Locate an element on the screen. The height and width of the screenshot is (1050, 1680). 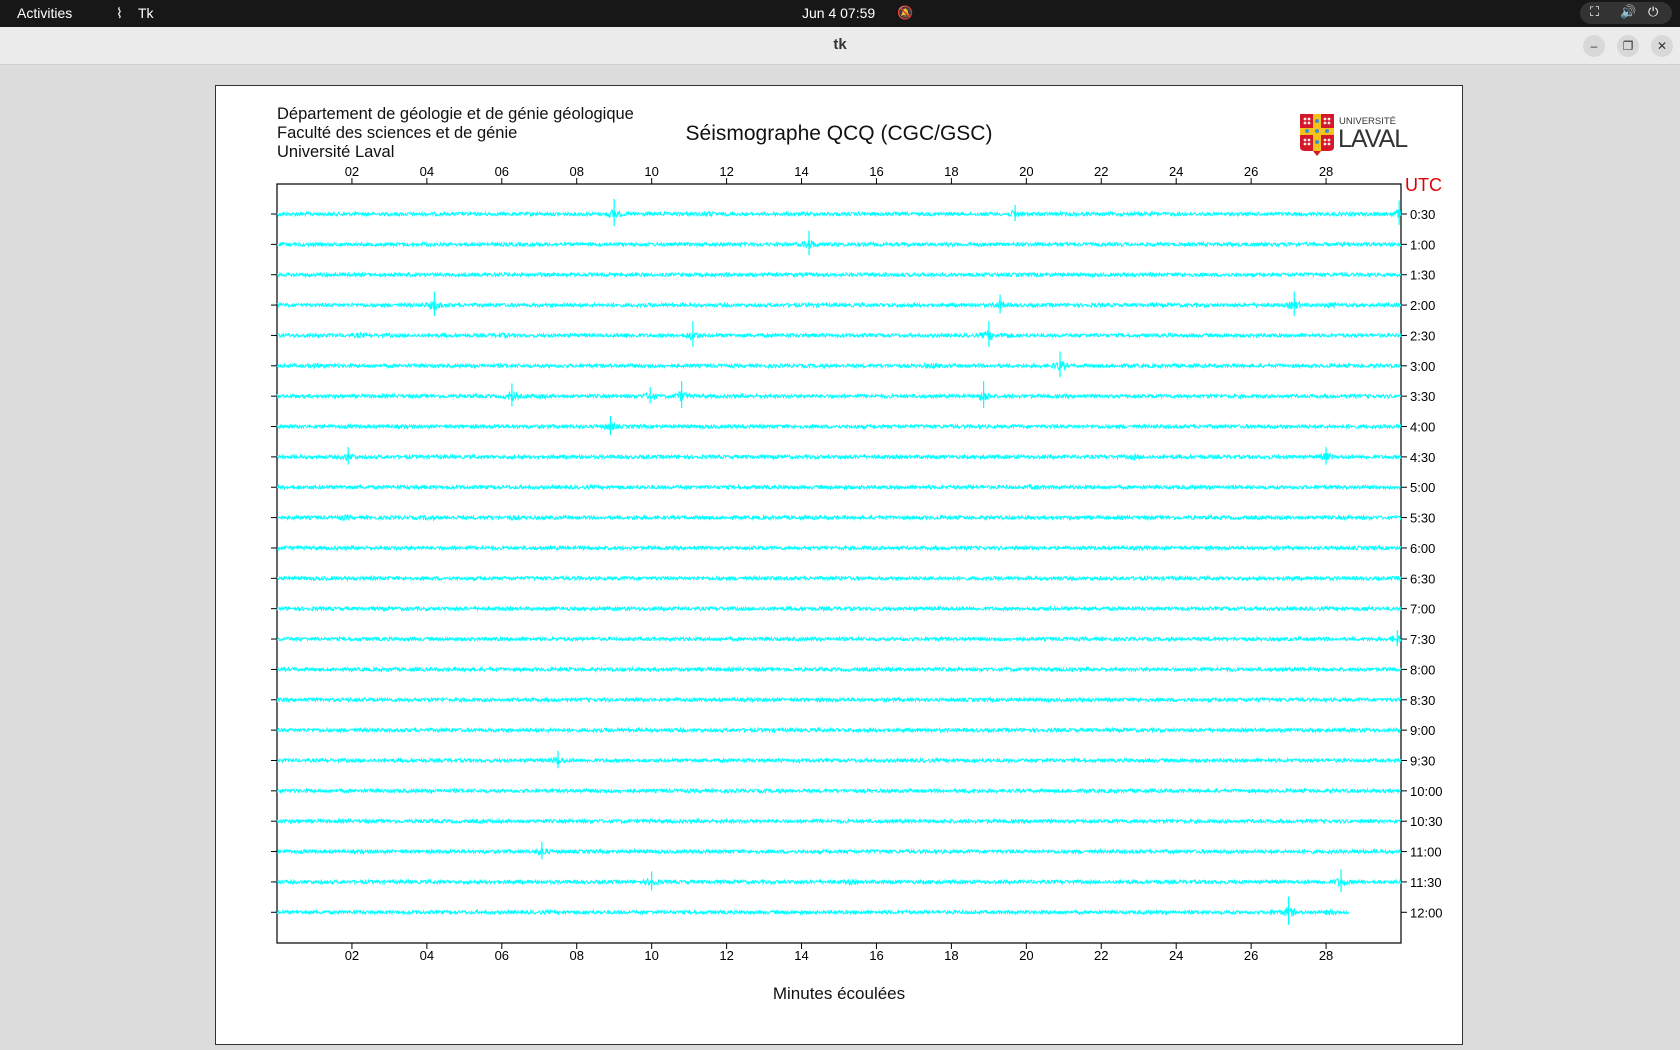
tk-feather-icon: ⌇ is located at coordinates (119, 13).